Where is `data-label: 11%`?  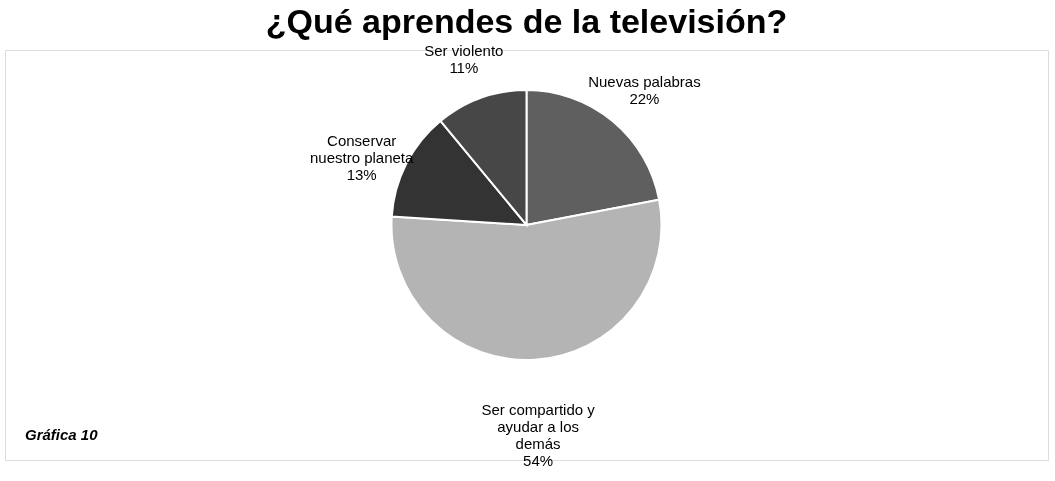
data-label: 11% is located at coordinates (464, 67).